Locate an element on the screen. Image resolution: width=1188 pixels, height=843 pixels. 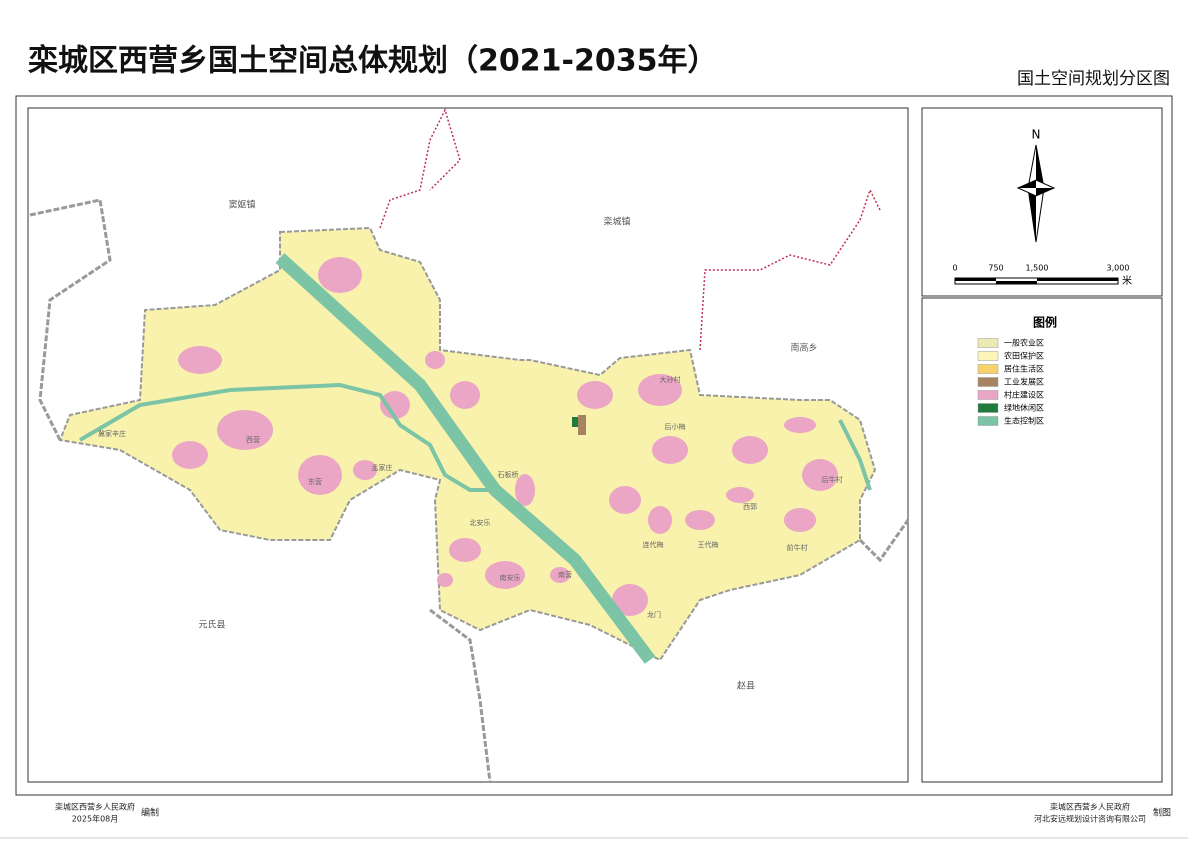
village-label: 东营 is located at coordinates (315, 481).